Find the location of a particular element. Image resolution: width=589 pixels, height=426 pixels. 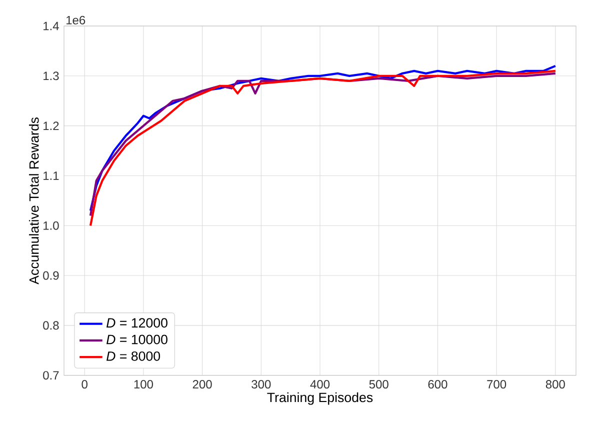

text: 1e6 is located at coordinates (76, 20).